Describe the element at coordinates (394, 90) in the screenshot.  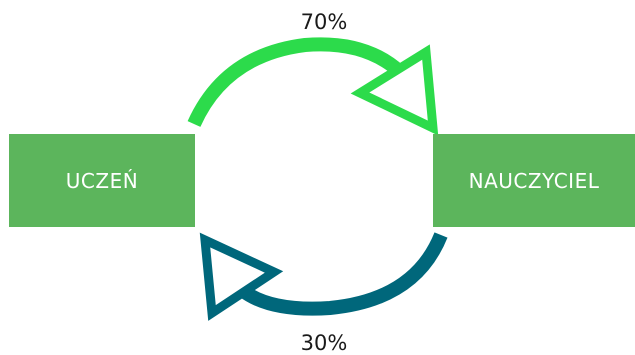
I see `top-arrowhead-icon` at that location.